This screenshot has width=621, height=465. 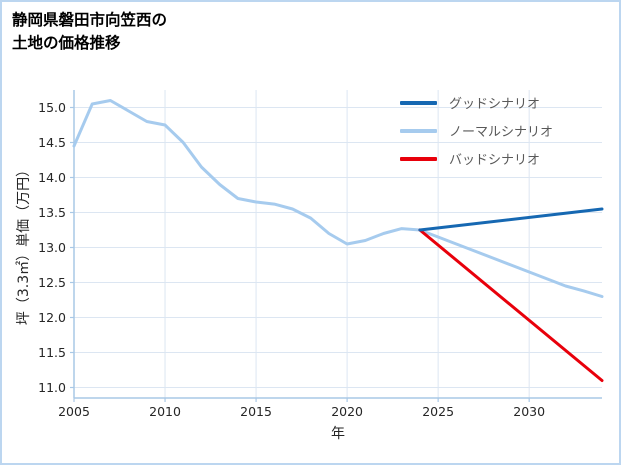 I want to click on x-tick-label: 2005, so click(x=74, y=411).